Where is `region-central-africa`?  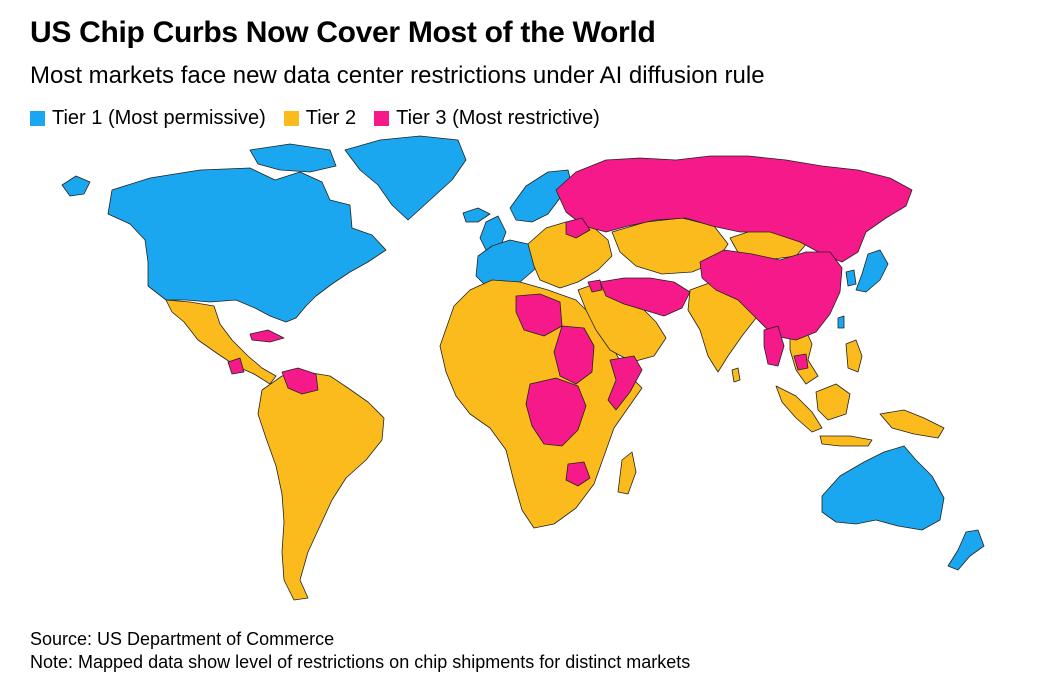
region-central-africa is located at coordinates (556, 412).